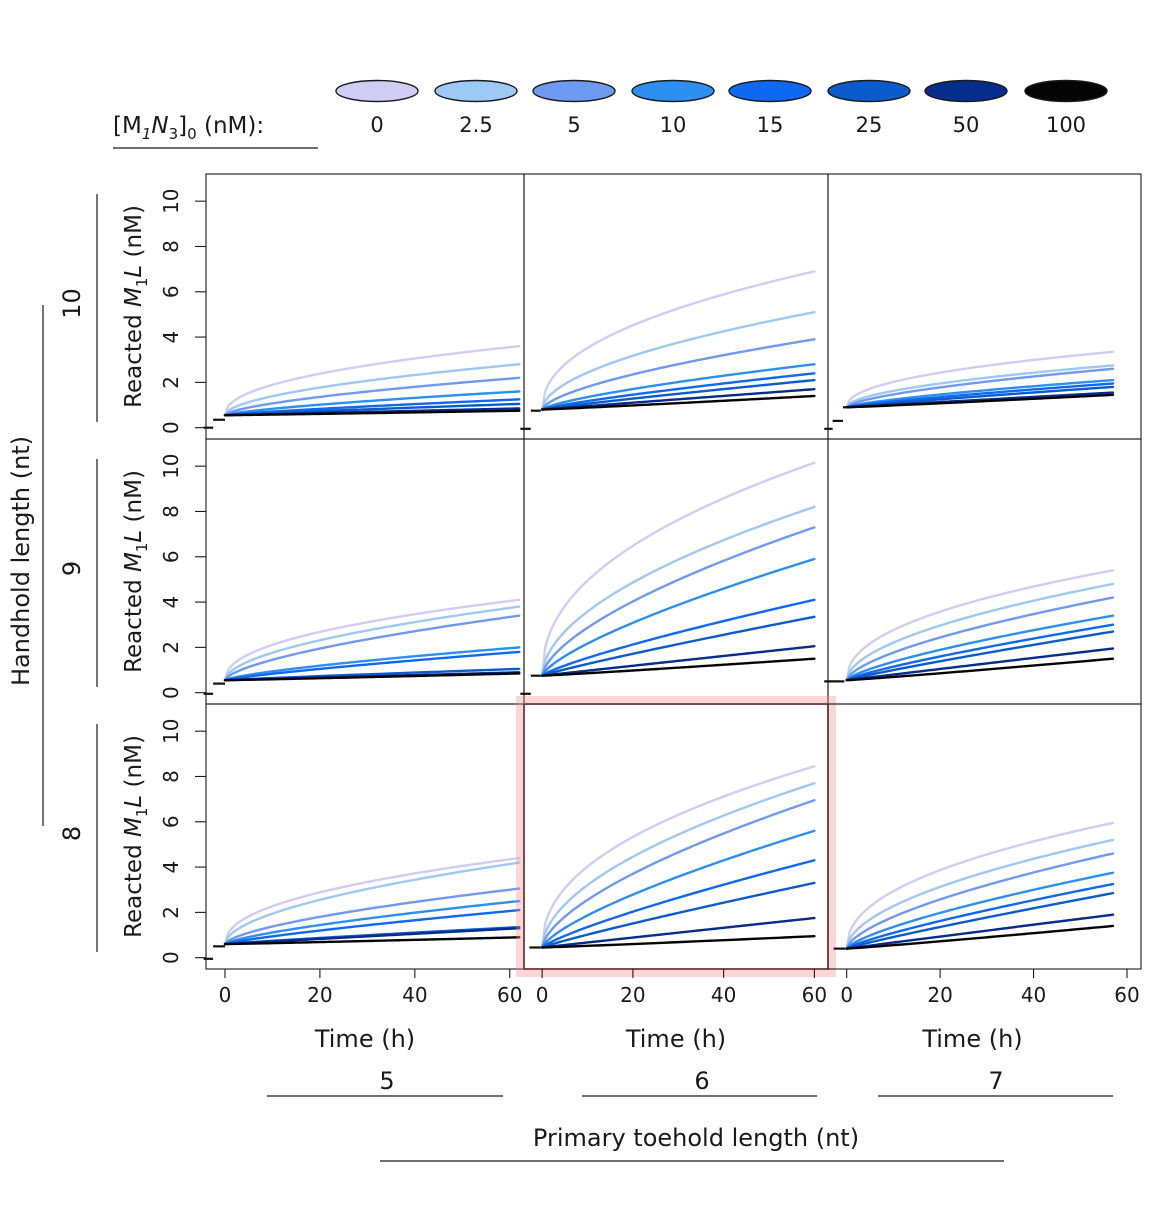  What do you see at coordinates (72, 568) in the screenshot?
I see `row-label-1: 9` at bounding box center [72, 568].